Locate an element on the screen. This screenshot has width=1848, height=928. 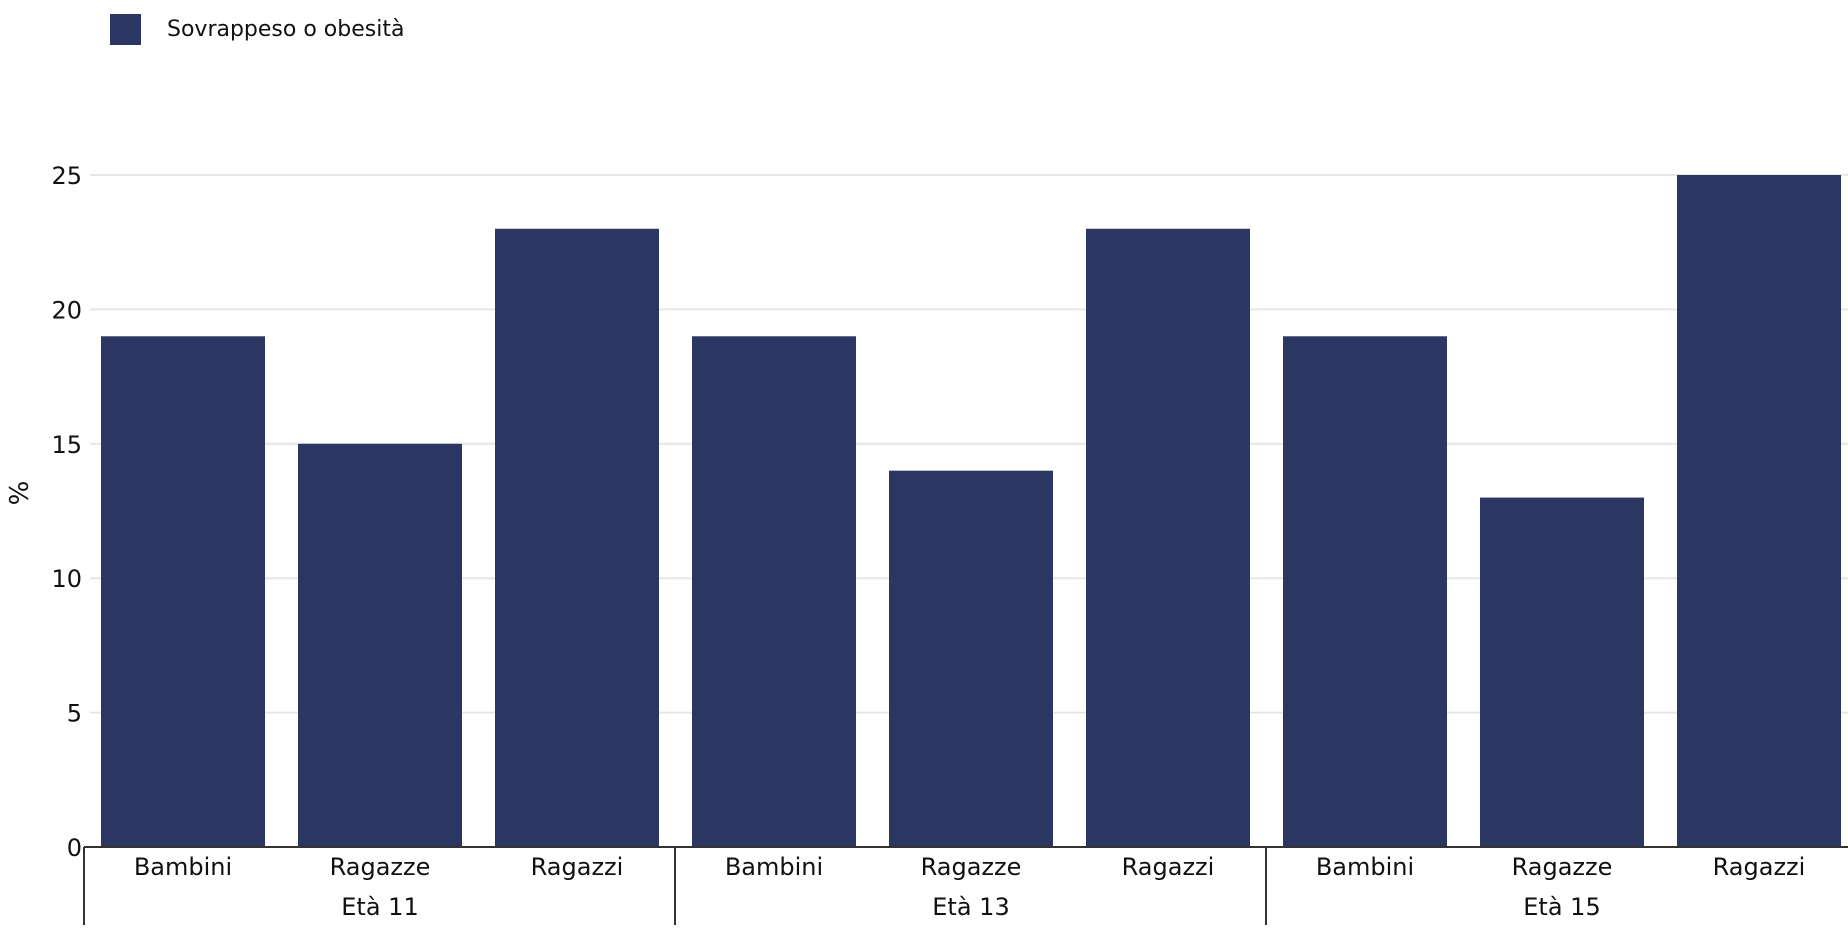
y-axis-label: % is located at coordinates (20, 493).